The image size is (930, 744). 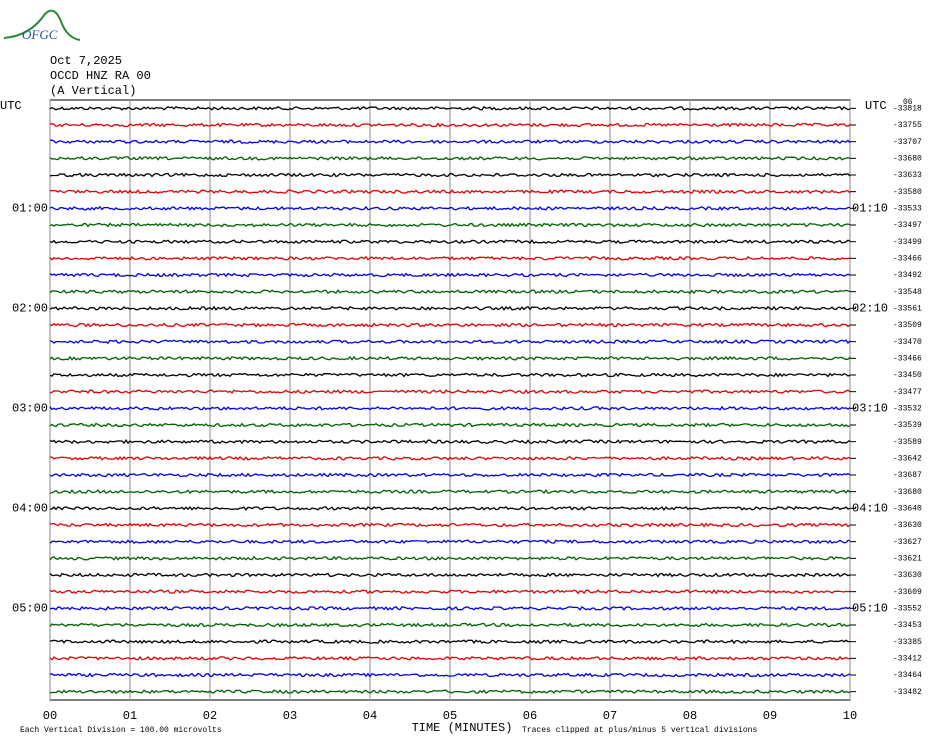 What do you see at coordinates (30, 209) in the screenshot?
I see `left-label: 01:00` at bounding box center [30, 209].